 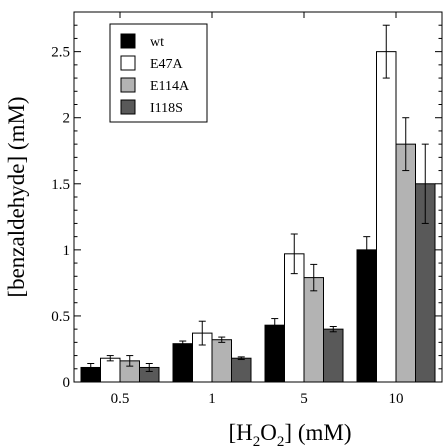 I want to click on legend-label-E47A: E47A, so click(x=167, y=64).